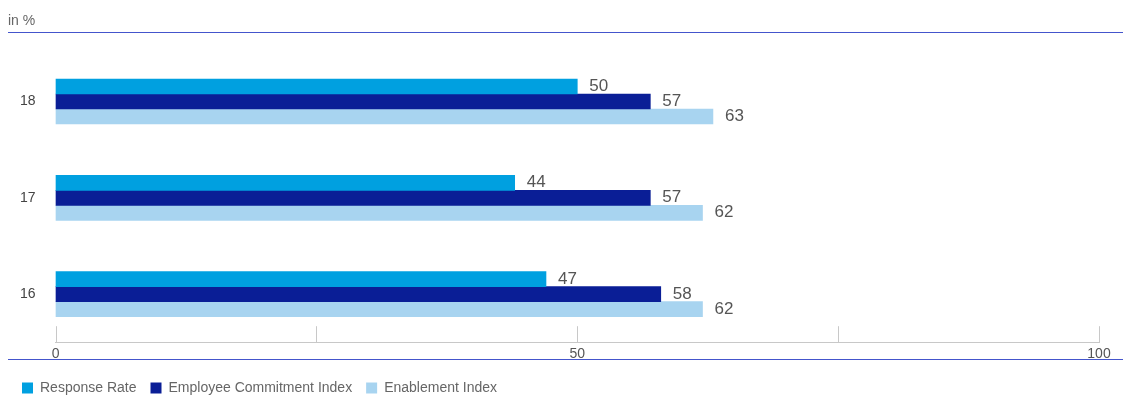  Describe the element at coordinates (27, 100) in the screenshot. I see `y-tick-label: 18` at that location.